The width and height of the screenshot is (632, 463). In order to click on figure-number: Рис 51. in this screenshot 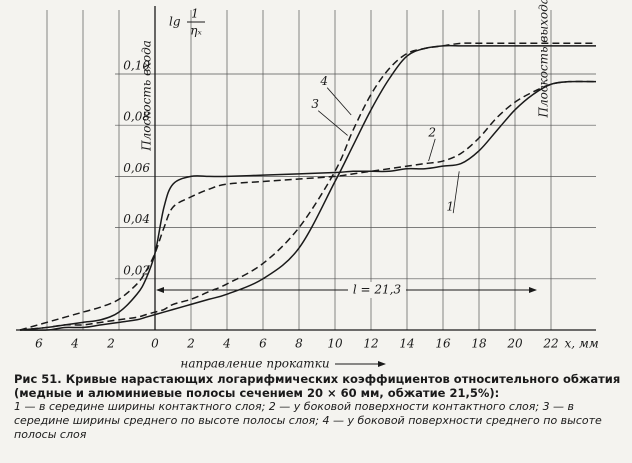, I will do `click(38, 379)`.